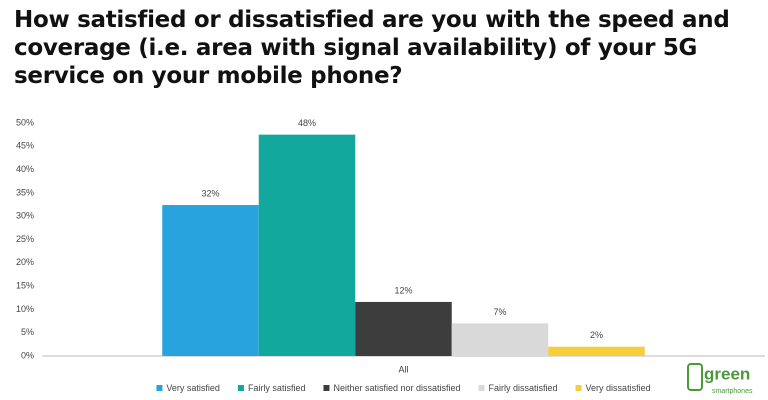 Image resolution: width=768 pixels, height=400 pixels. I want to click on y-tick-label: 50%, so click(25, 122).